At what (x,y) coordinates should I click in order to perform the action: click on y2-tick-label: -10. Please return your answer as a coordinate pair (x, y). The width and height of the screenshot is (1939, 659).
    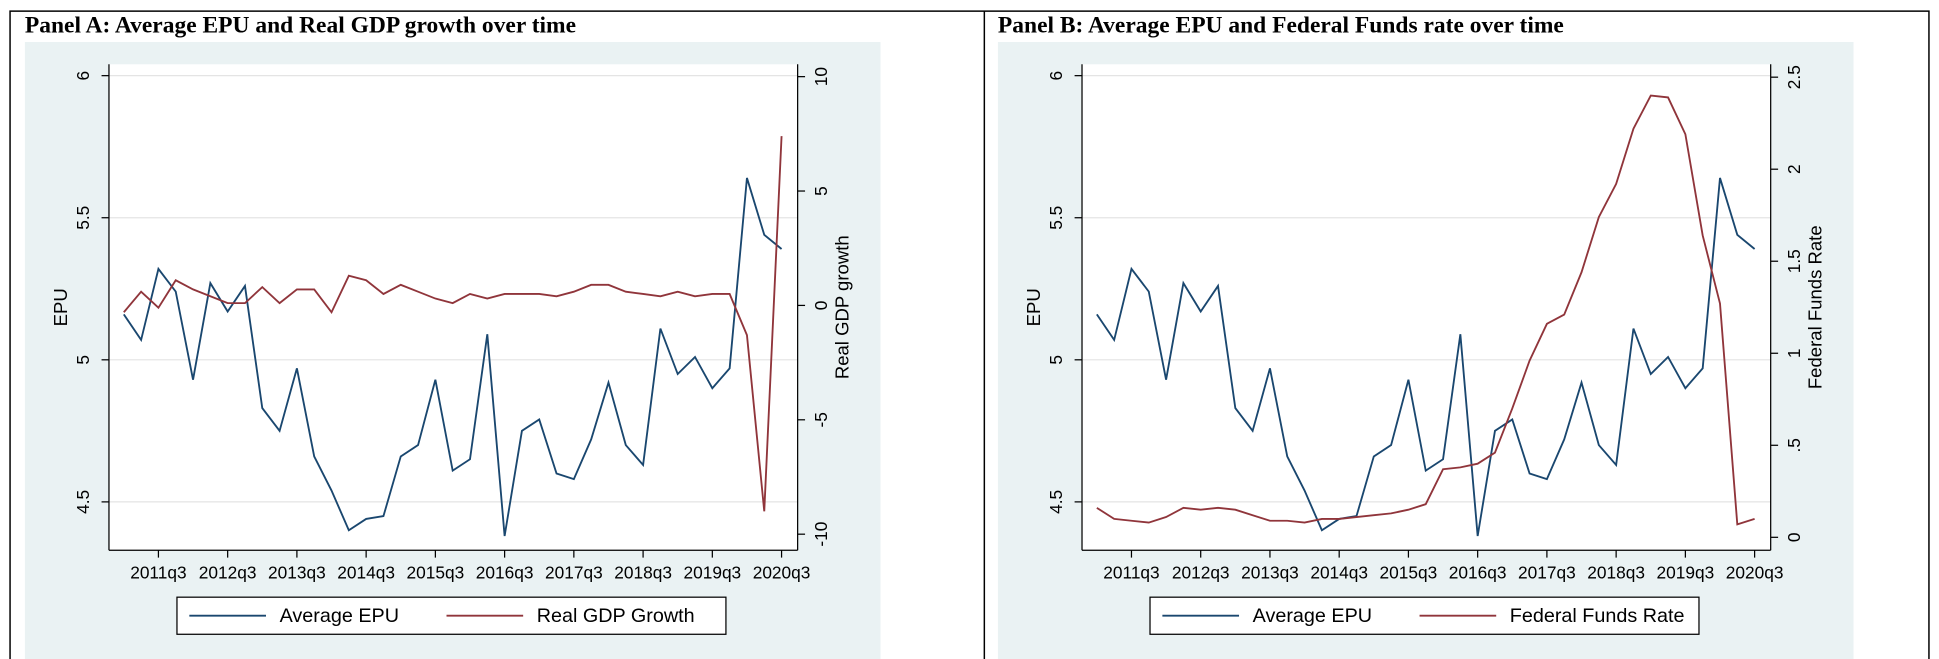
    Looking at the image, I should click on (821, 534).